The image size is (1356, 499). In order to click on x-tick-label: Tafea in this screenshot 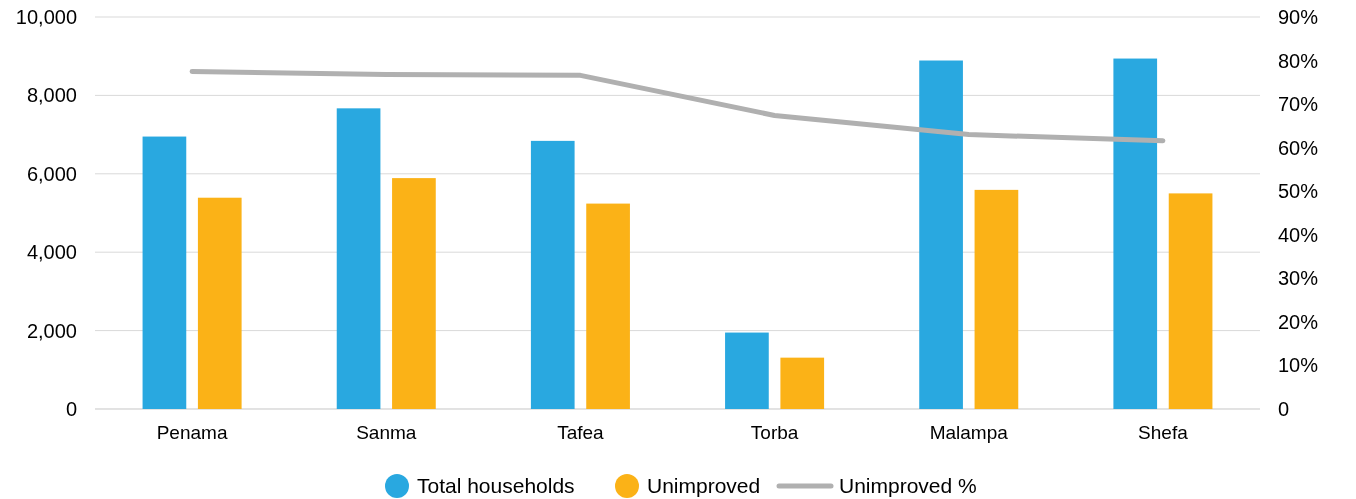, I will do `click(581, 432)`.